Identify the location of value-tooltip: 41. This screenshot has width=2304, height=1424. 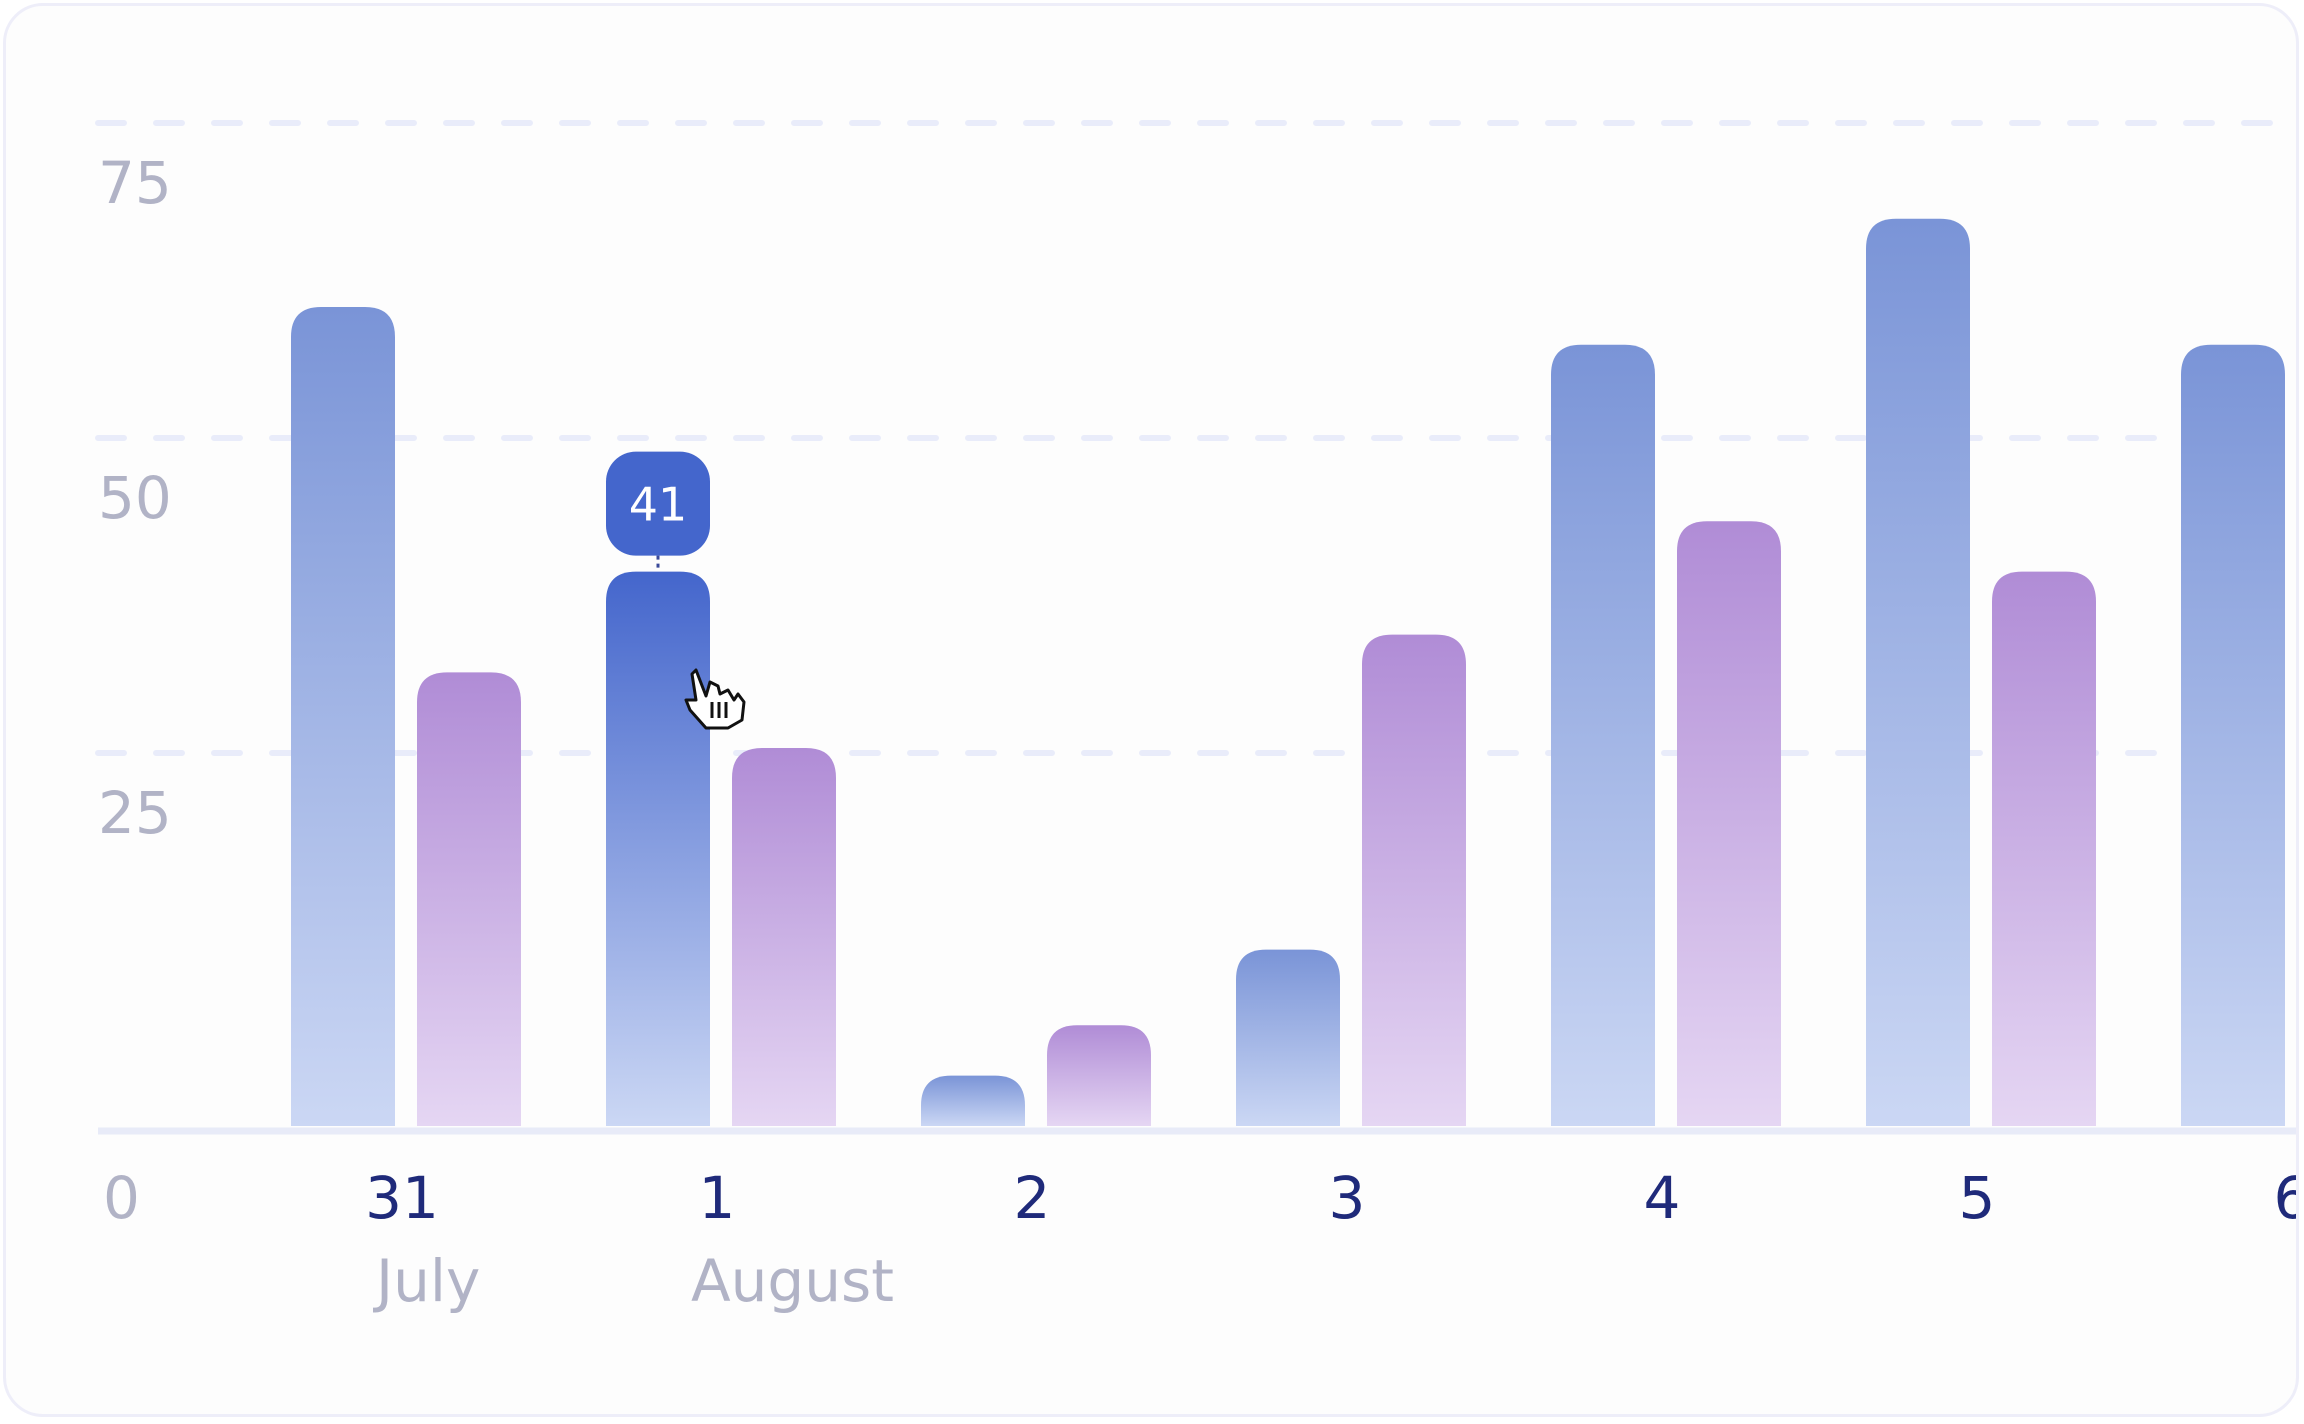
(658, 511).